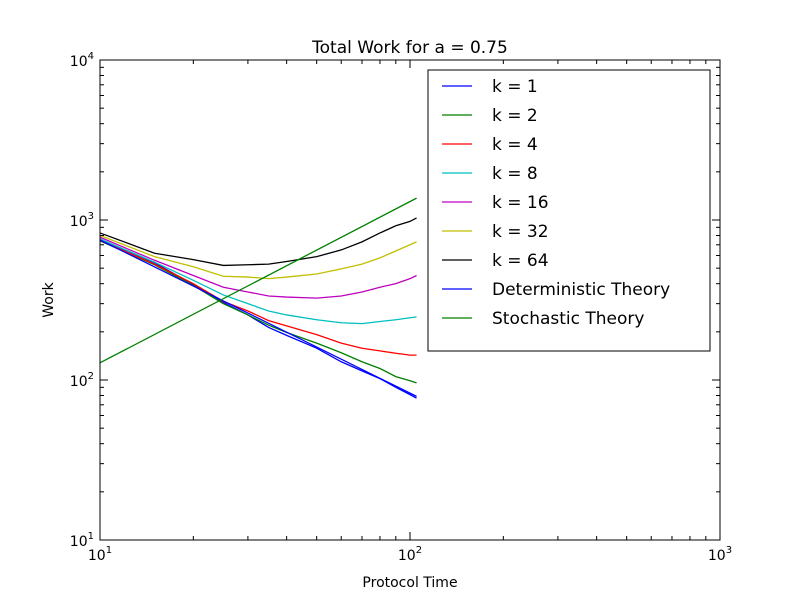 Image resolution: width=800 pixels, height=600 pixels. Describe the element at coordinates (520, 261) in the screenshot. I see `legend-label: k = 64` at that location.